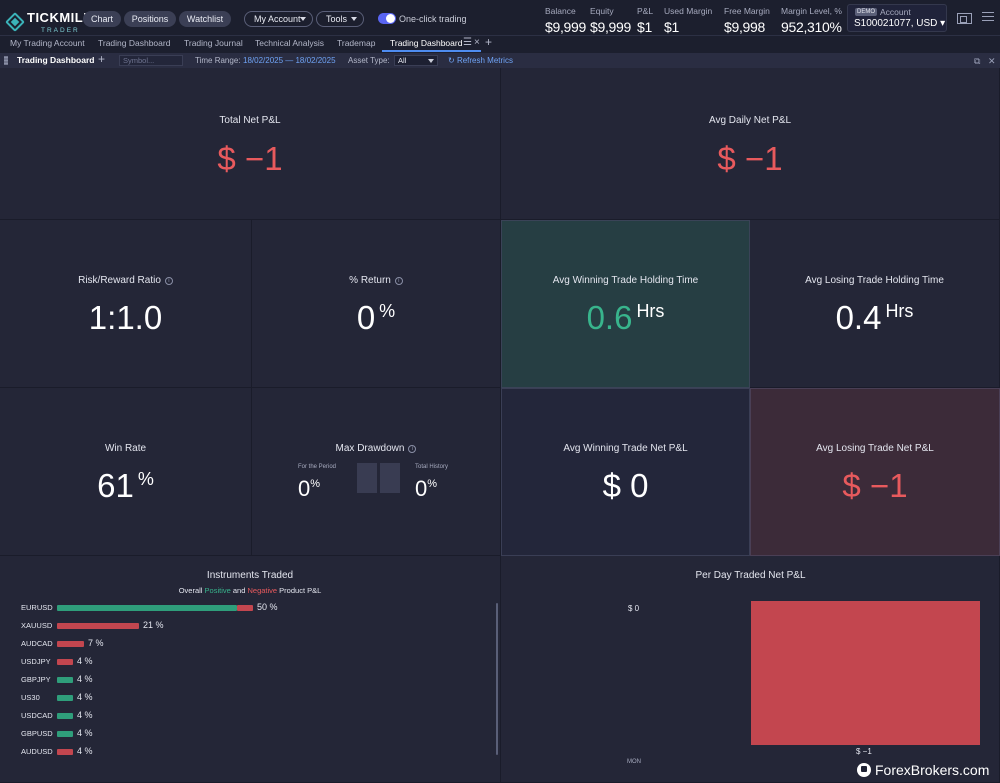 The image size is (1000, 783). Describe the element at coordinates (102, 59) in the screenshot. I see `add-widget-icon: +` at that location.